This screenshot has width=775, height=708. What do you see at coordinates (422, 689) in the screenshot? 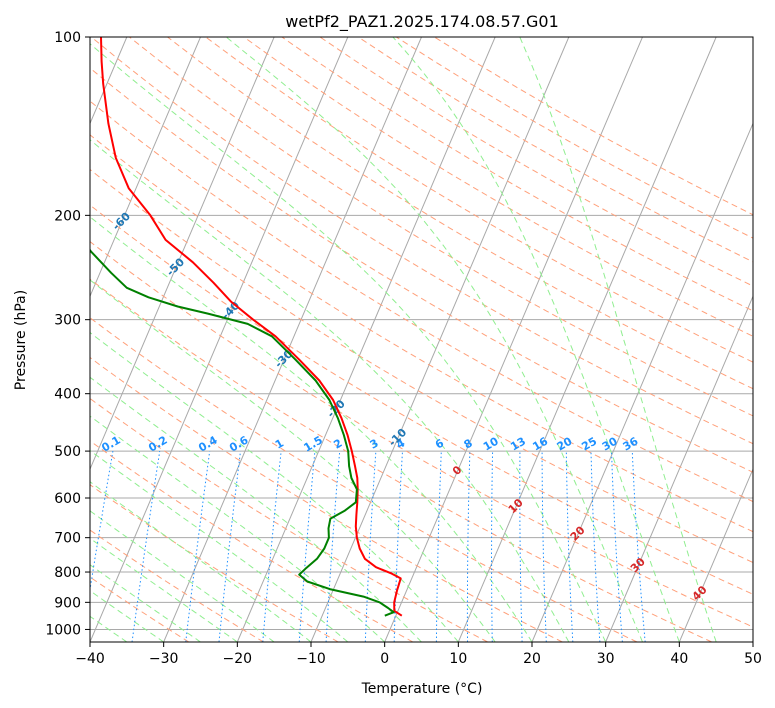
I see `x-axis-label: Temperature (°C)` at bounding box center [422, 689].